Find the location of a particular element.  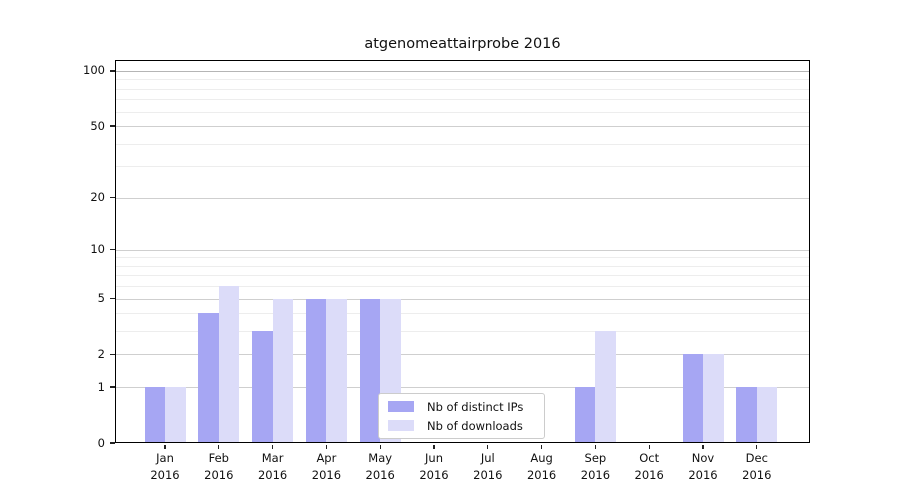

y-tick-label: 2 is located at coordinates (101, 353).